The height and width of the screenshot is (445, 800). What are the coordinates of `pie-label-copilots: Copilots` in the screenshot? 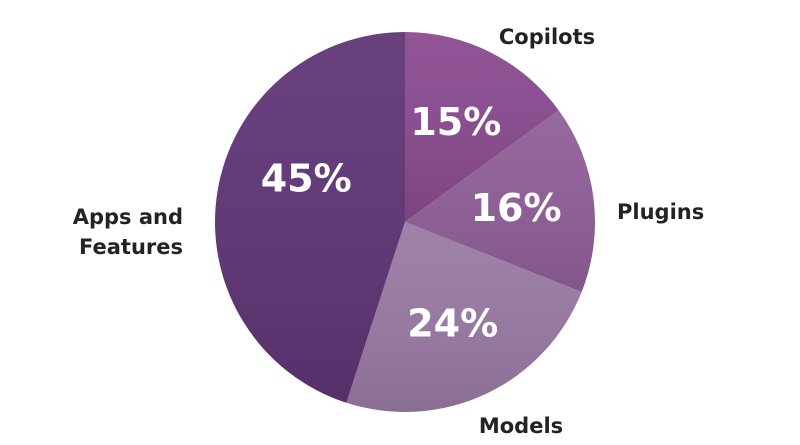 It's located at (547, 37).